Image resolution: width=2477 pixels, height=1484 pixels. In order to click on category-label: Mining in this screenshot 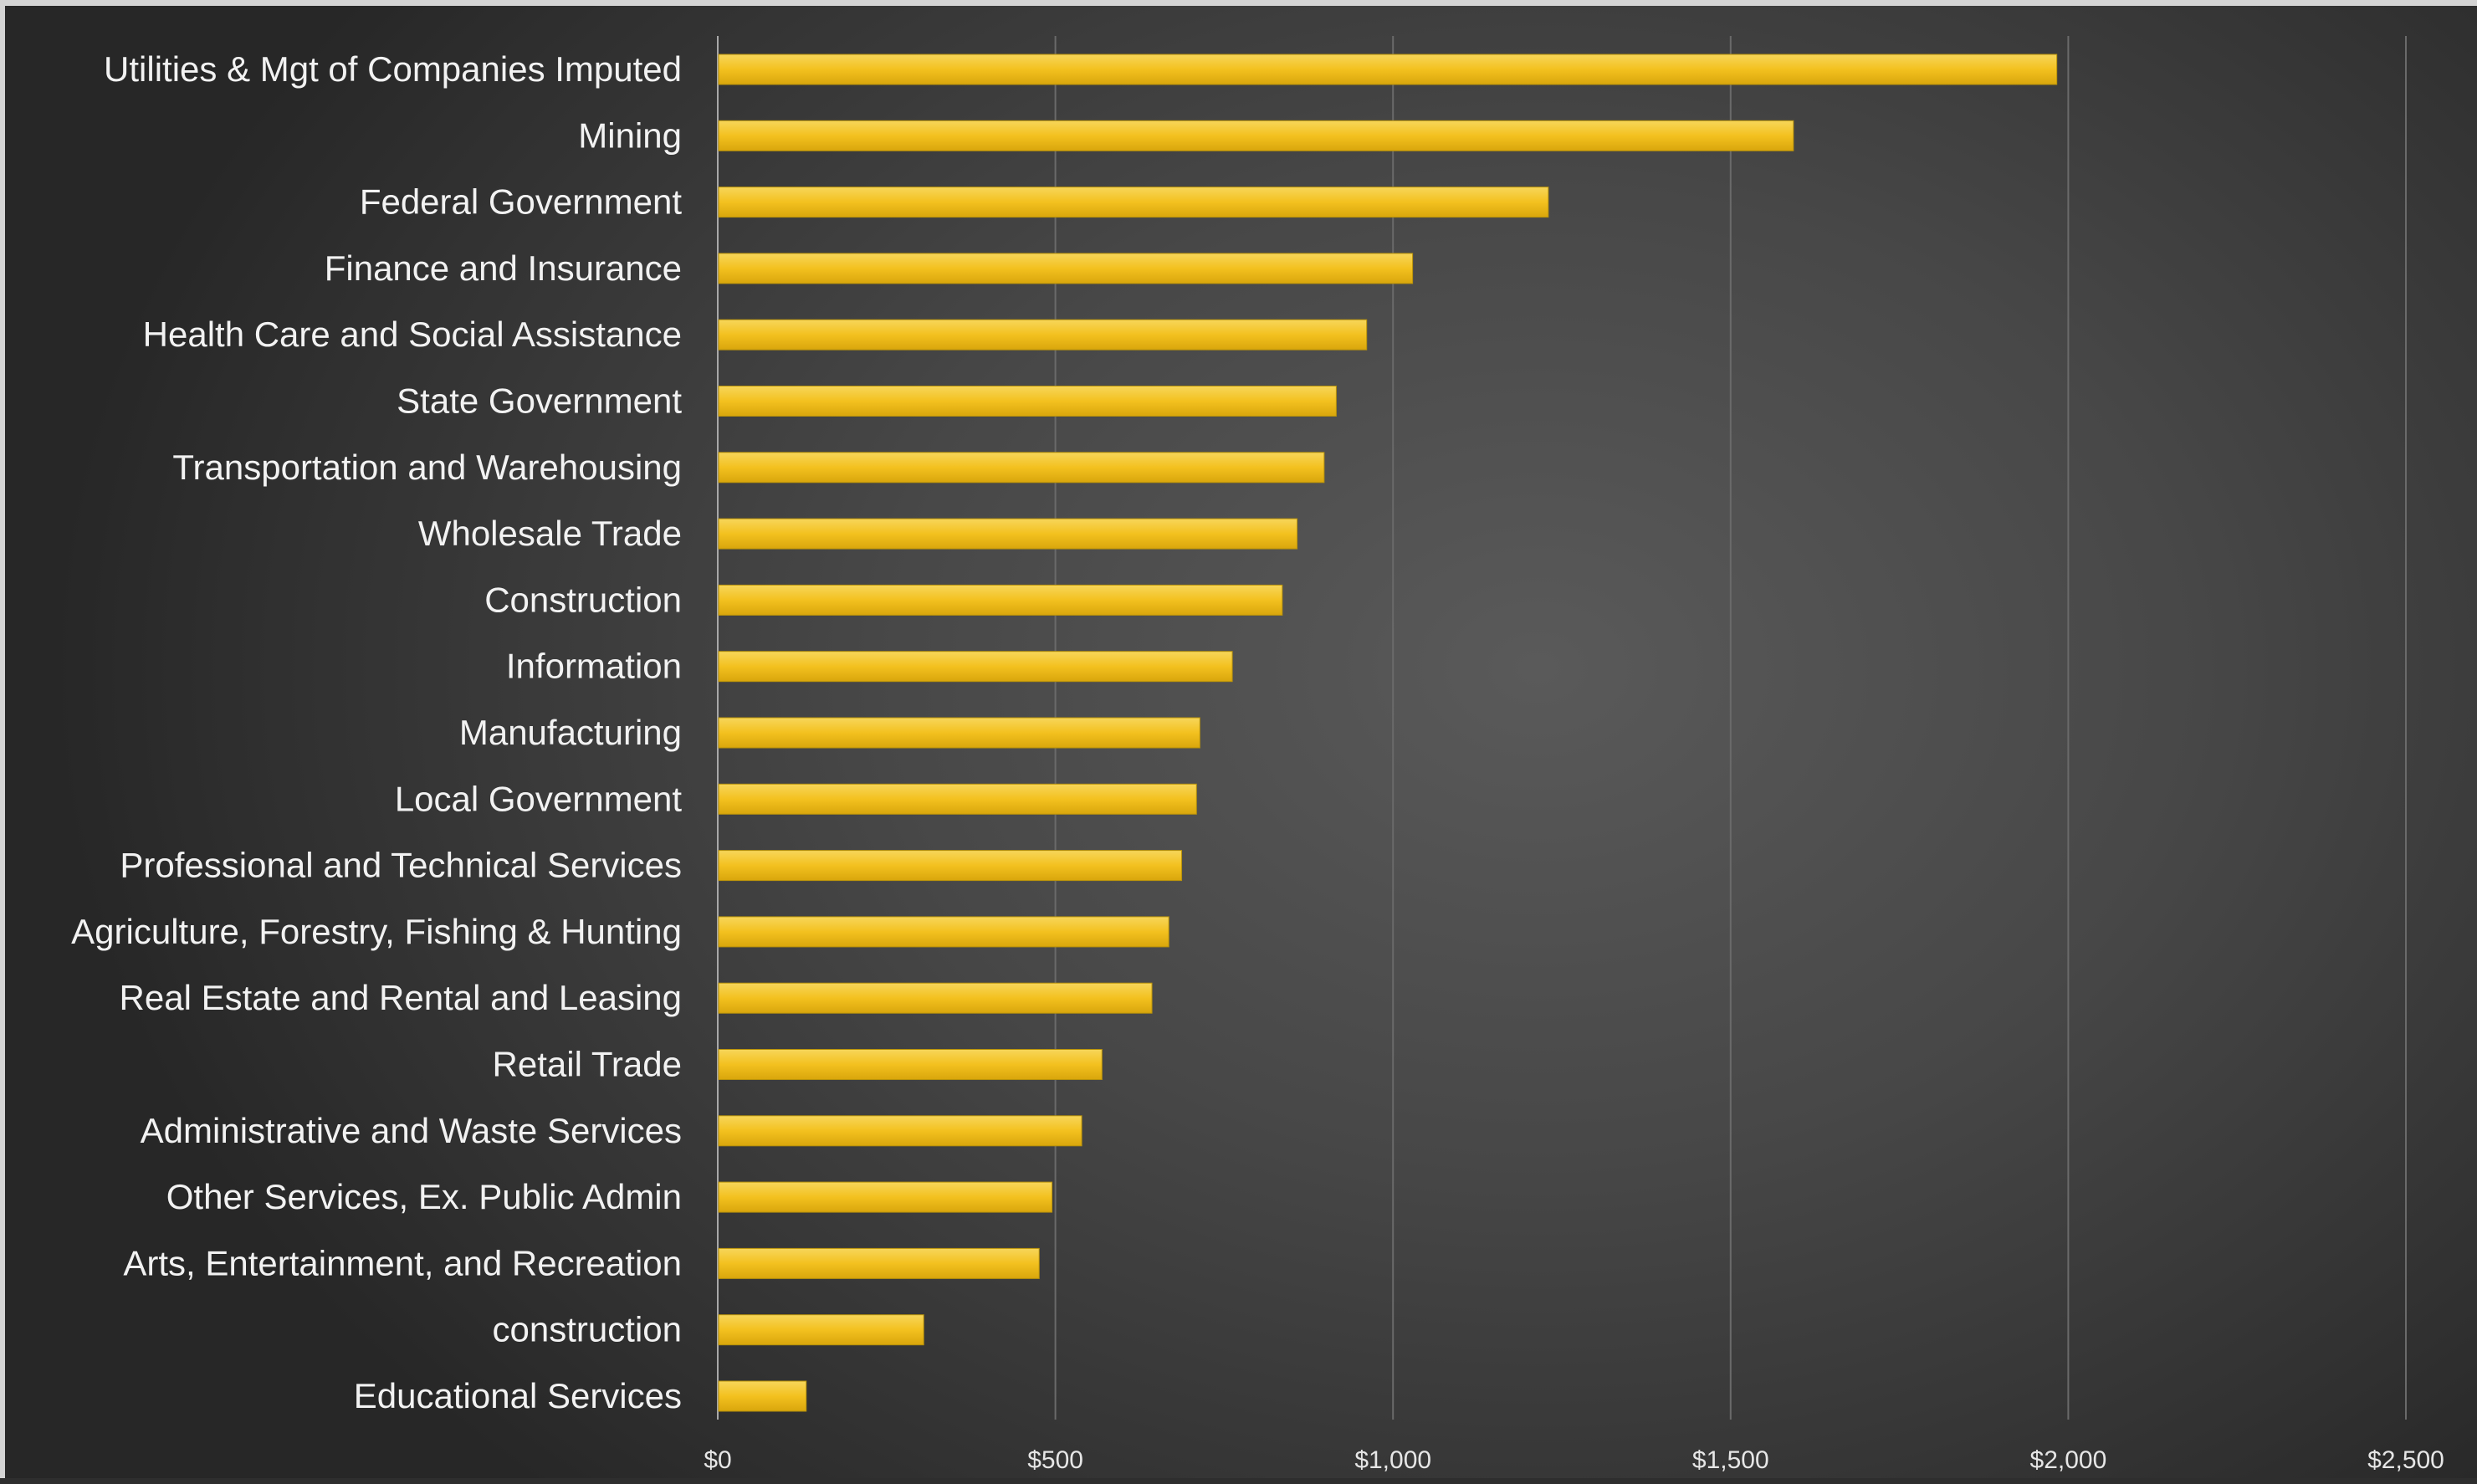, I will do `click(630, 135)`.